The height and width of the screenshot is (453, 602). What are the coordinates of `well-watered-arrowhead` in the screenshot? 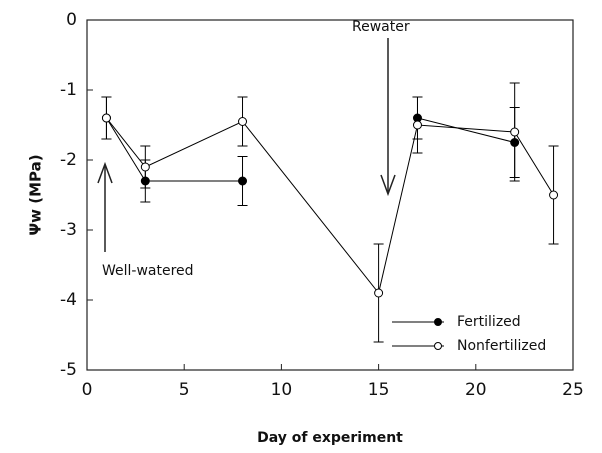 It's located at (105, 172).